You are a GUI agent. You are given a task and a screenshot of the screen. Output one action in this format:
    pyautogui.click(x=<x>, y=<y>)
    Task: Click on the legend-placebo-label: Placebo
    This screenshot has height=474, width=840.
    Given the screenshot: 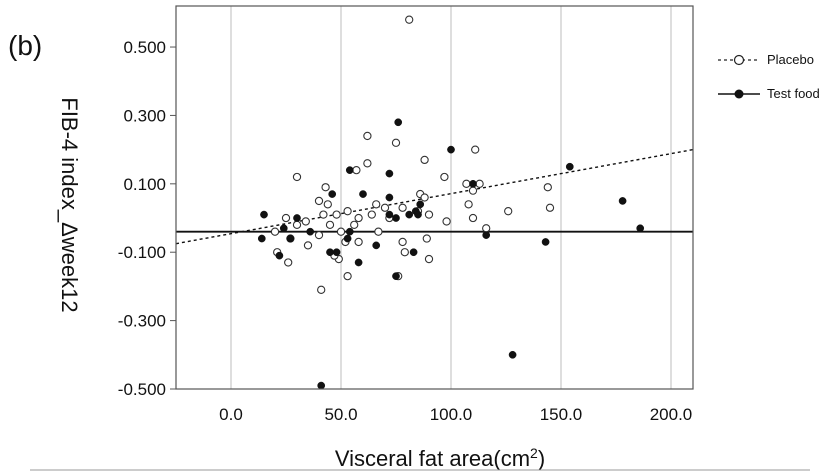 What is the action you would take?
    pyautogui.click(x=790, y=59)
    